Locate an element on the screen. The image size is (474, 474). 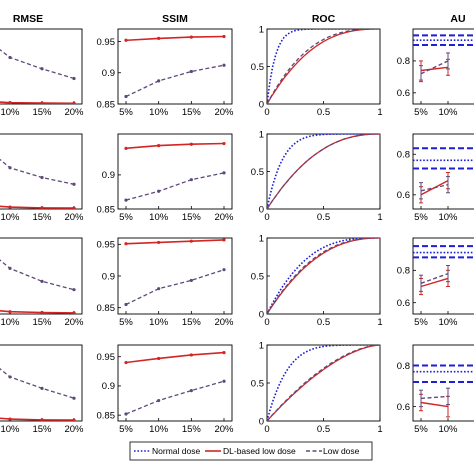
xtick-label-ssim-1: 20% is located at coordinates (224, 112).